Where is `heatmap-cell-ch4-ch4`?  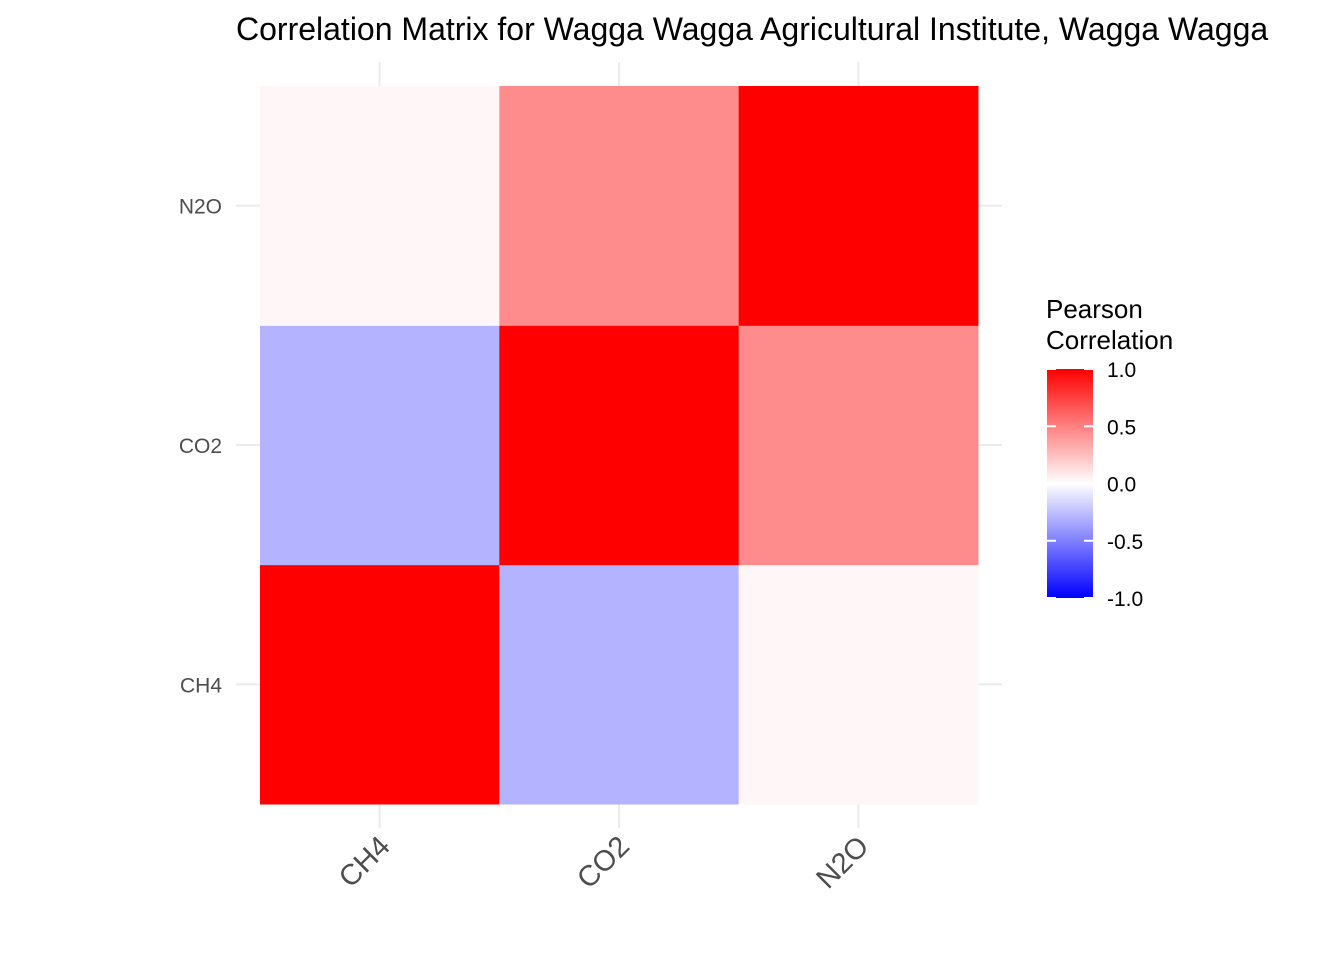
heatmap-cell-ch4-ch4 is located at coordinates (380, 684).